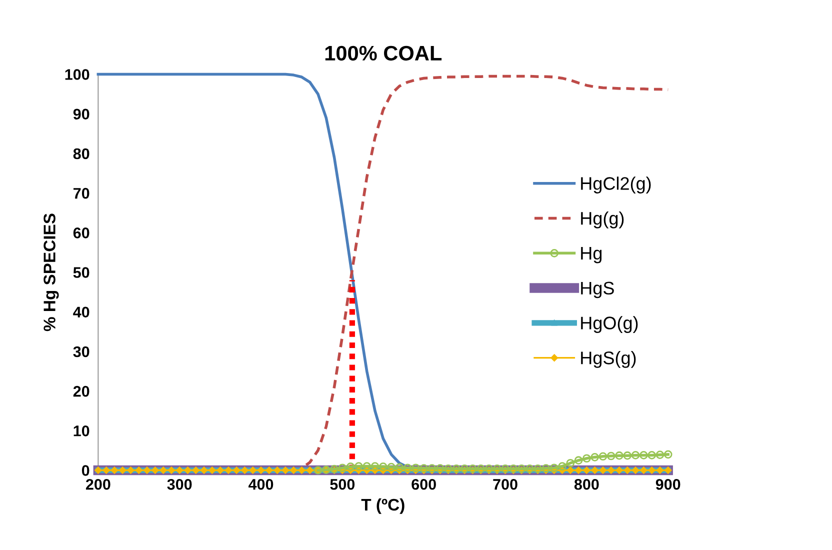  I want to click on y-tick-label: 40, so click(81, 312).